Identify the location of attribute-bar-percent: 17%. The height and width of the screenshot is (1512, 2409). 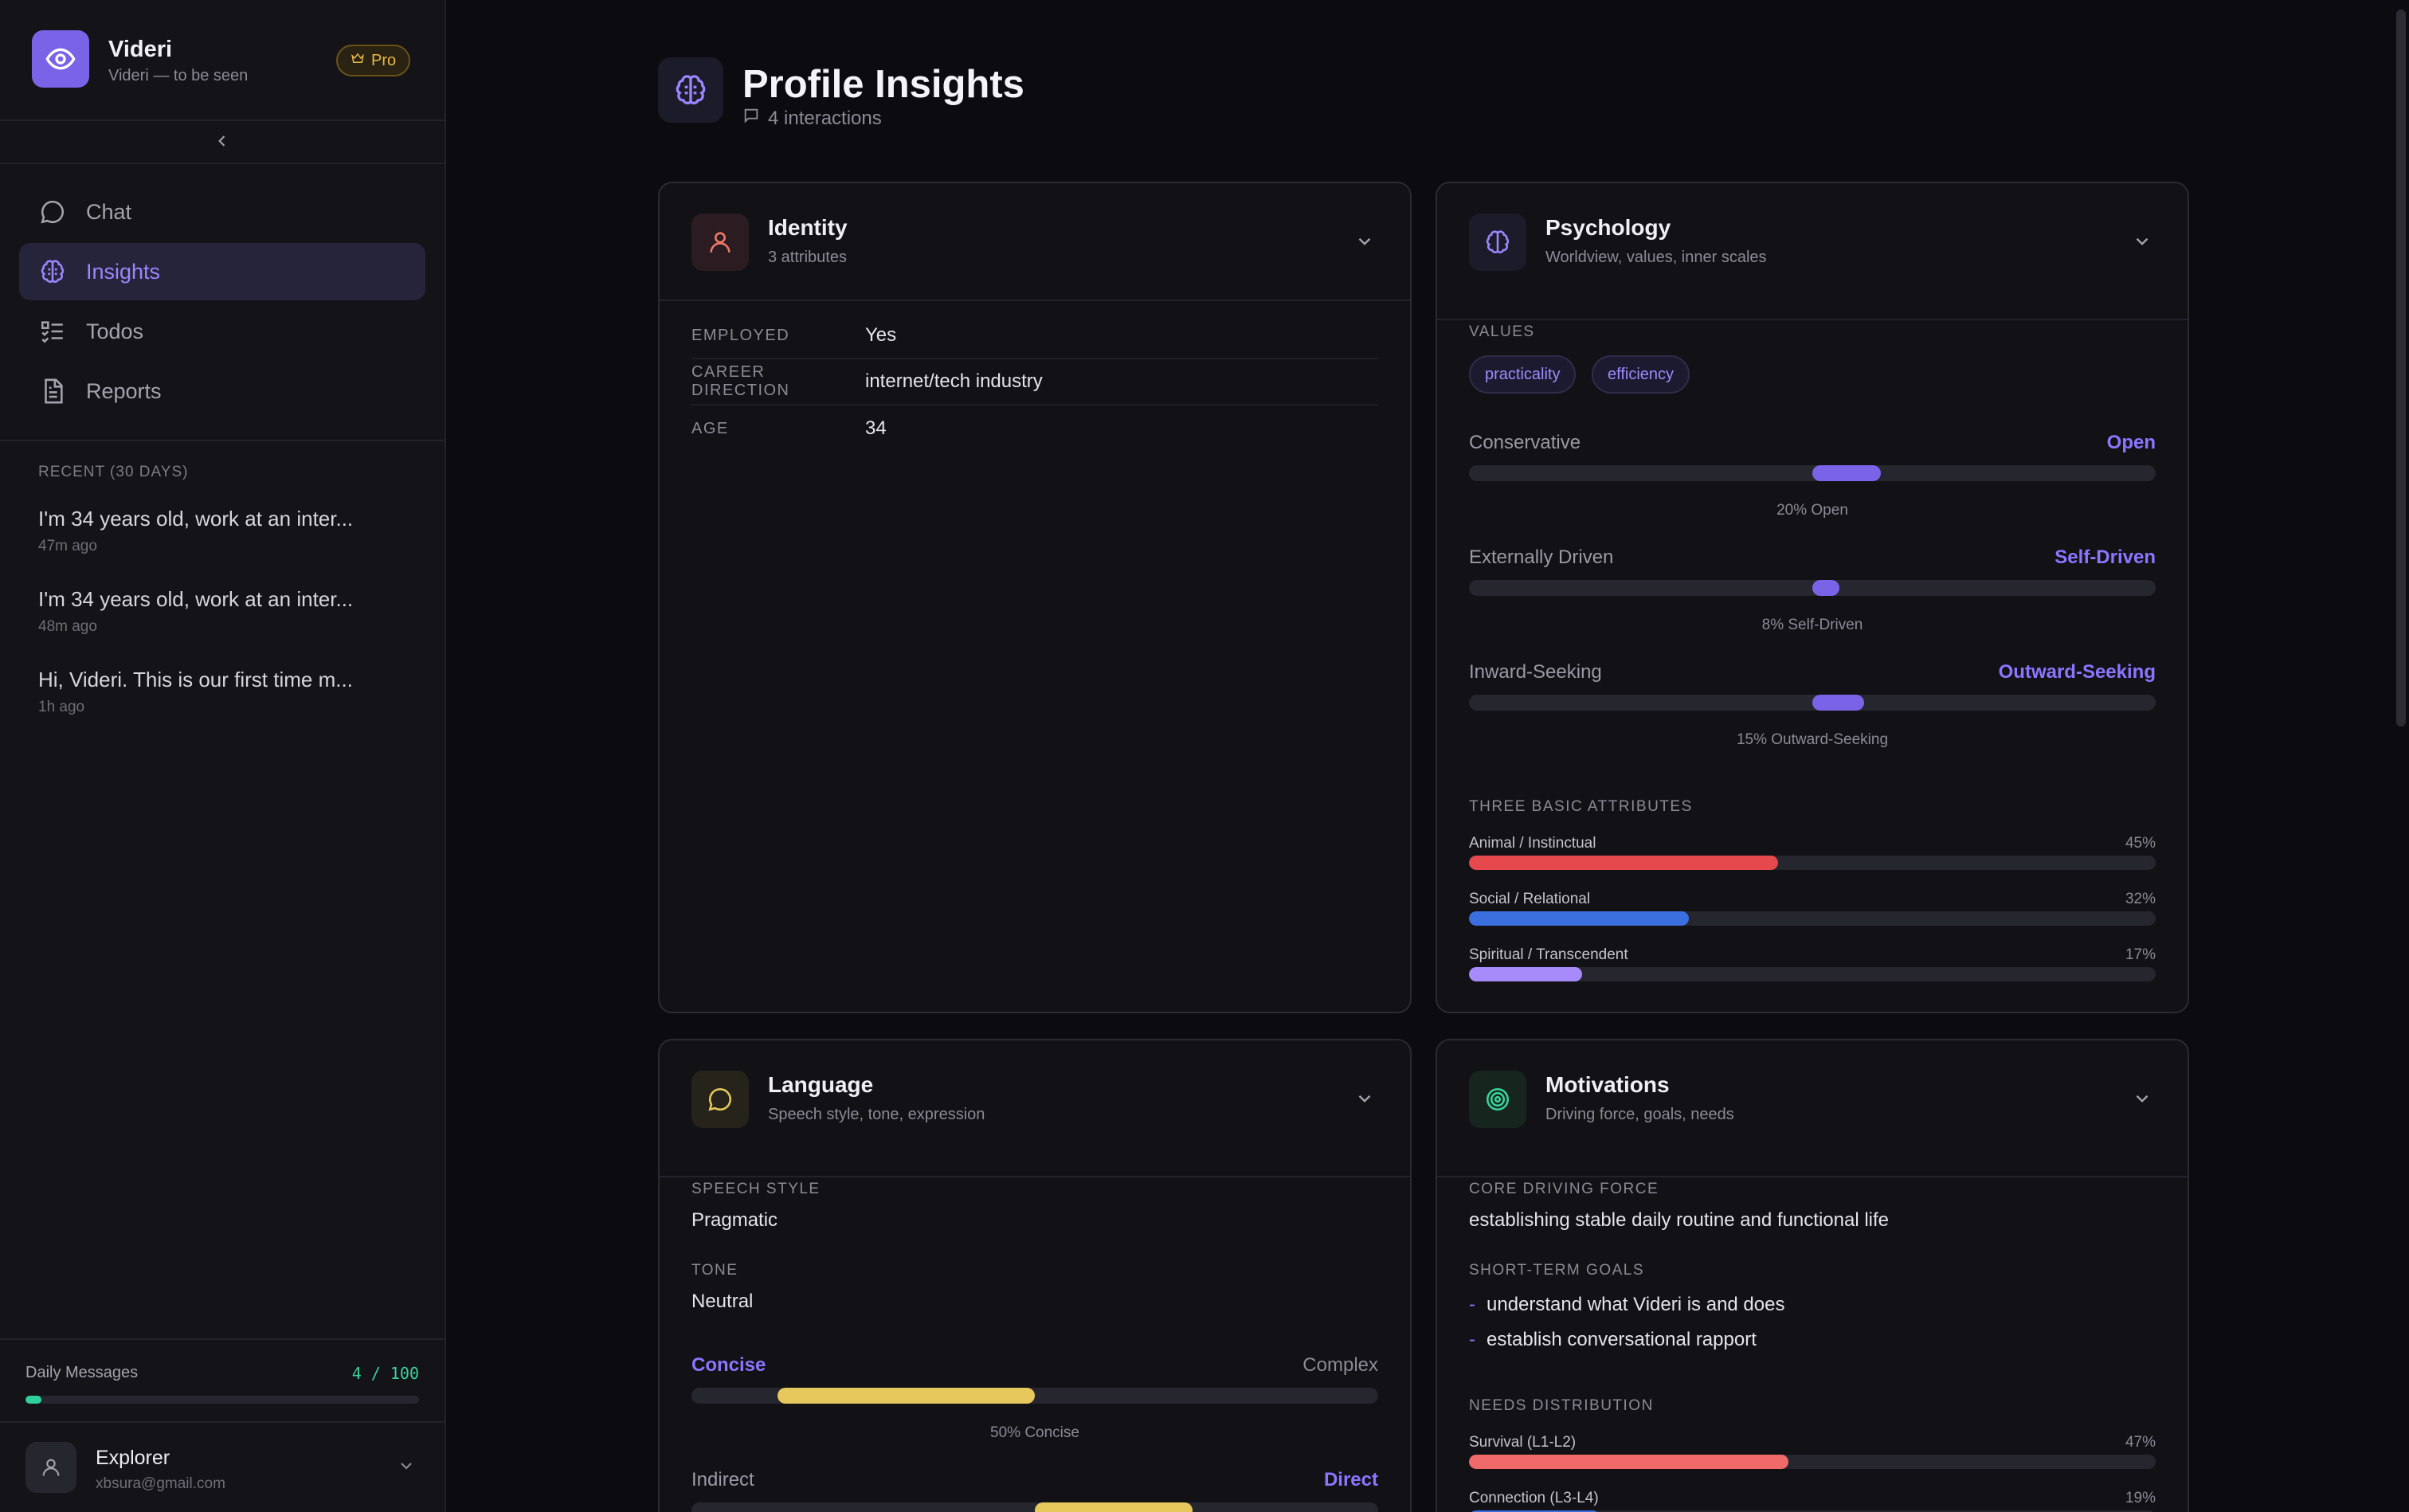
(2140, 954).